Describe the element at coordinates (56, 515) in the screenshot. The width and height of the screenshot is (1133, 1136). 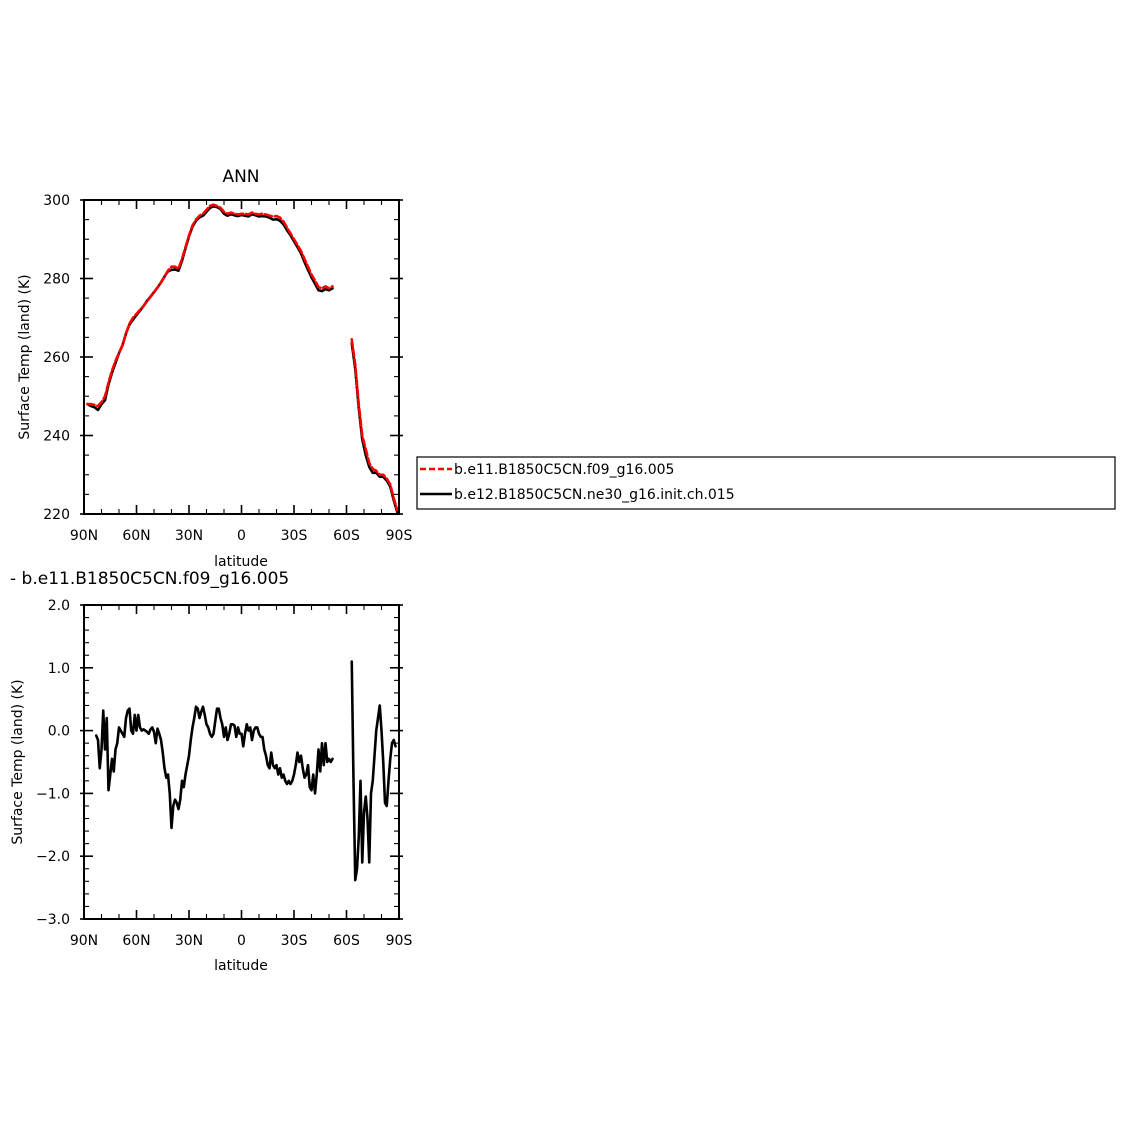
I see `y-tick-label: 220` at that location.